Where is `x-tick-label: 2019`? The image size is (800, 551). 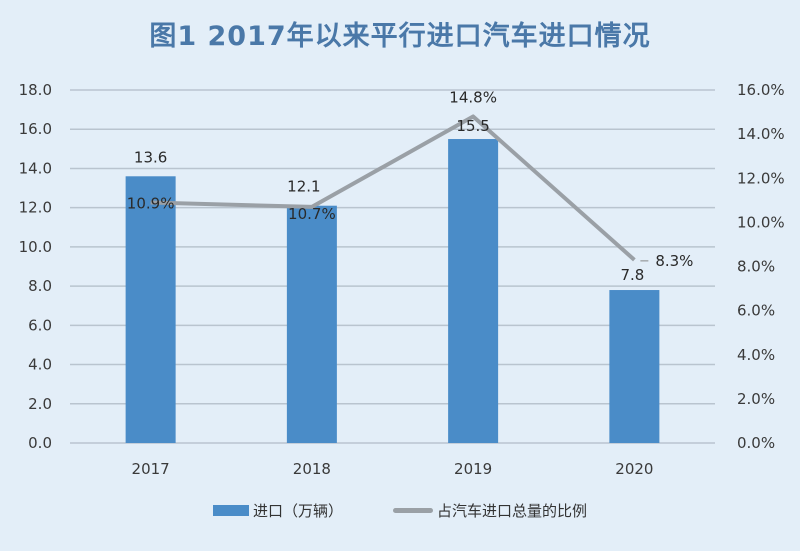 x-tick-label: 2019 is located at coordinates (473, 469).